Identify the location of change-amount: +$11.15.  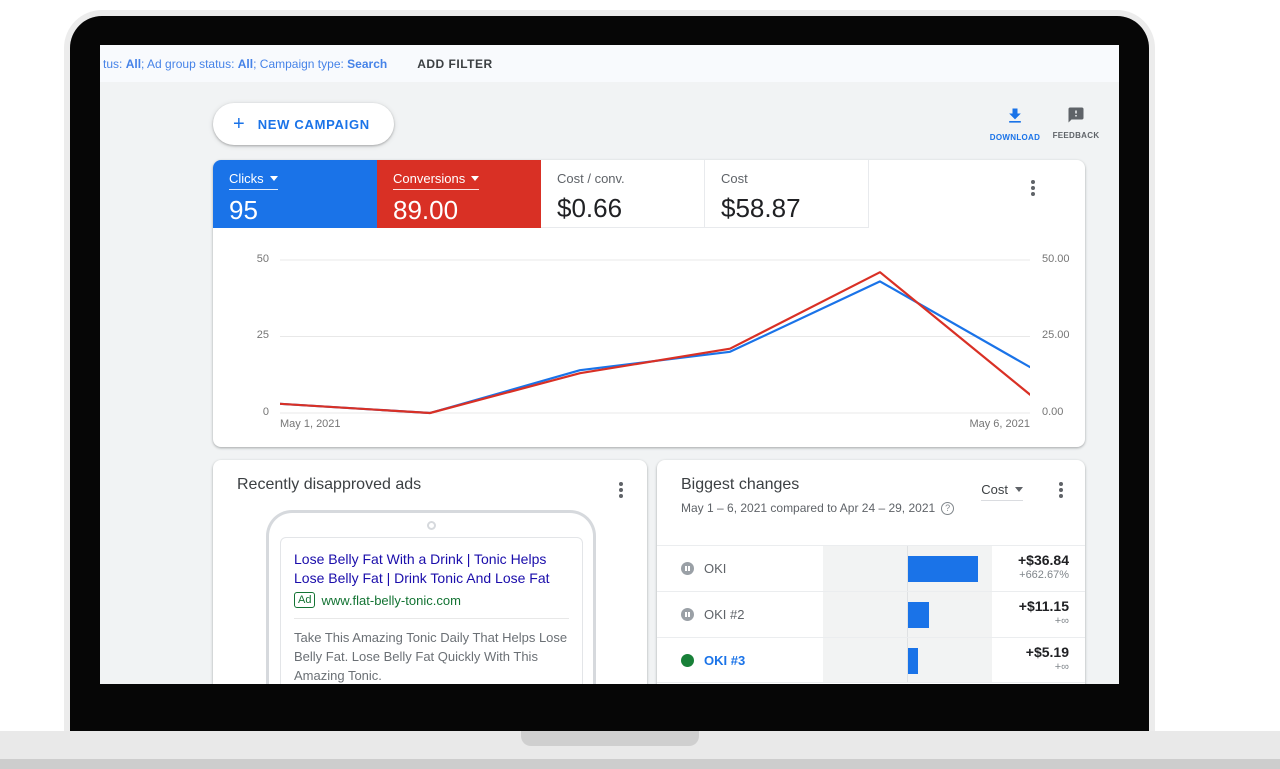
(1043, 606).